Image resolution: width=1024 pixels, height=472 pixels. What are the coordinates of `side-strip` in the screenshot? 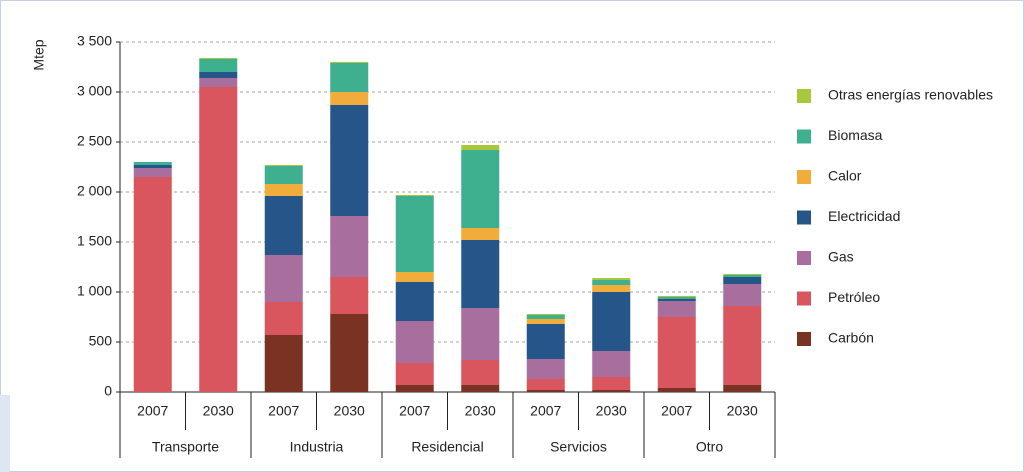 It's located at (5, 433).